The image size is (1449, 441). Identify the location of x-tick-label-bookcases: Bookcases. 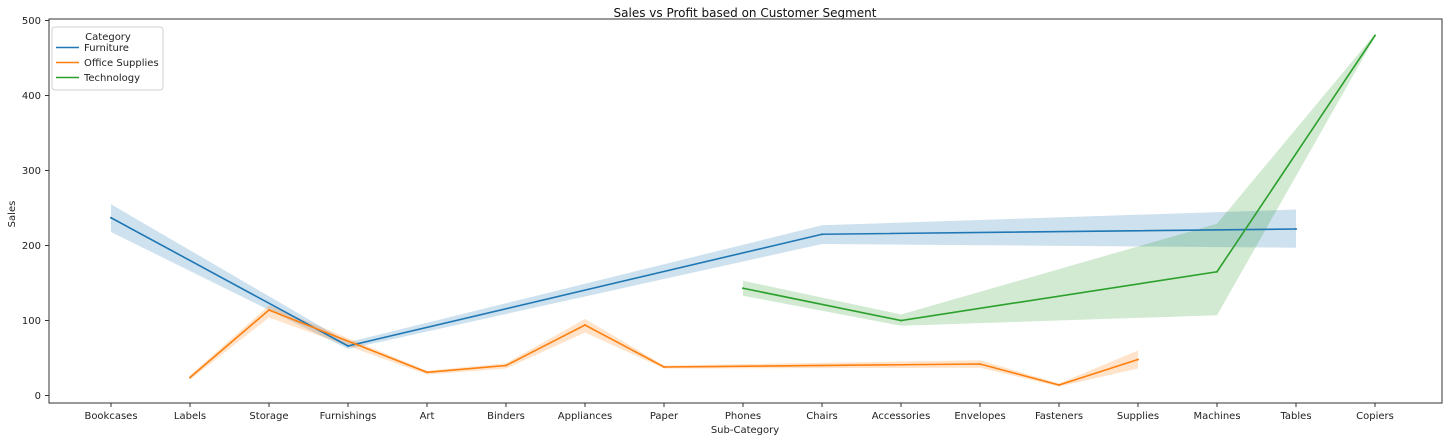
(110, 416).